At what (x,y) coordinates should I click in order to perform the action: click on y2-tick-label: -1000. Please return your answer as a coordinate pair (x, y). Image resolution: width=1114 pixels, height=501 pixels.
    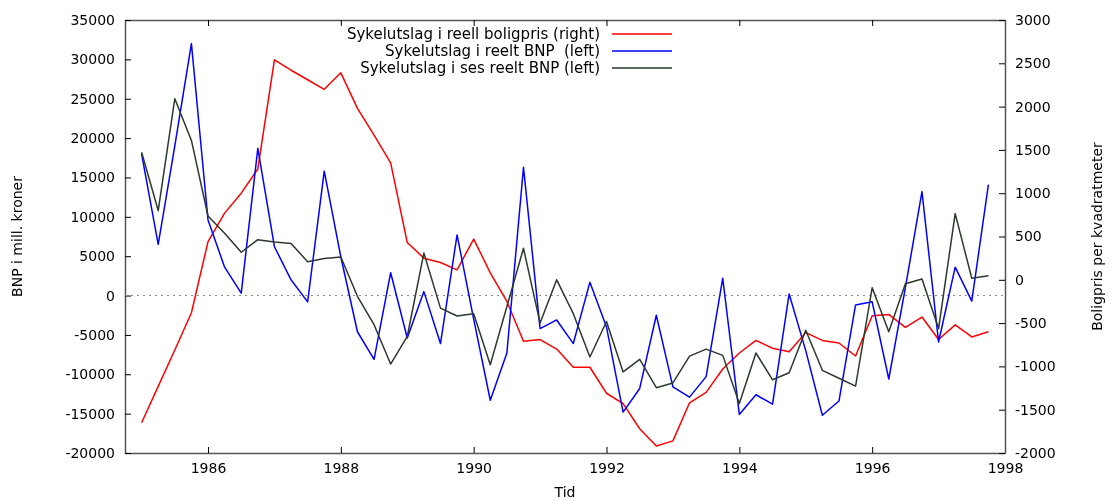
    Looking at the image, I should click on (1035, 366).